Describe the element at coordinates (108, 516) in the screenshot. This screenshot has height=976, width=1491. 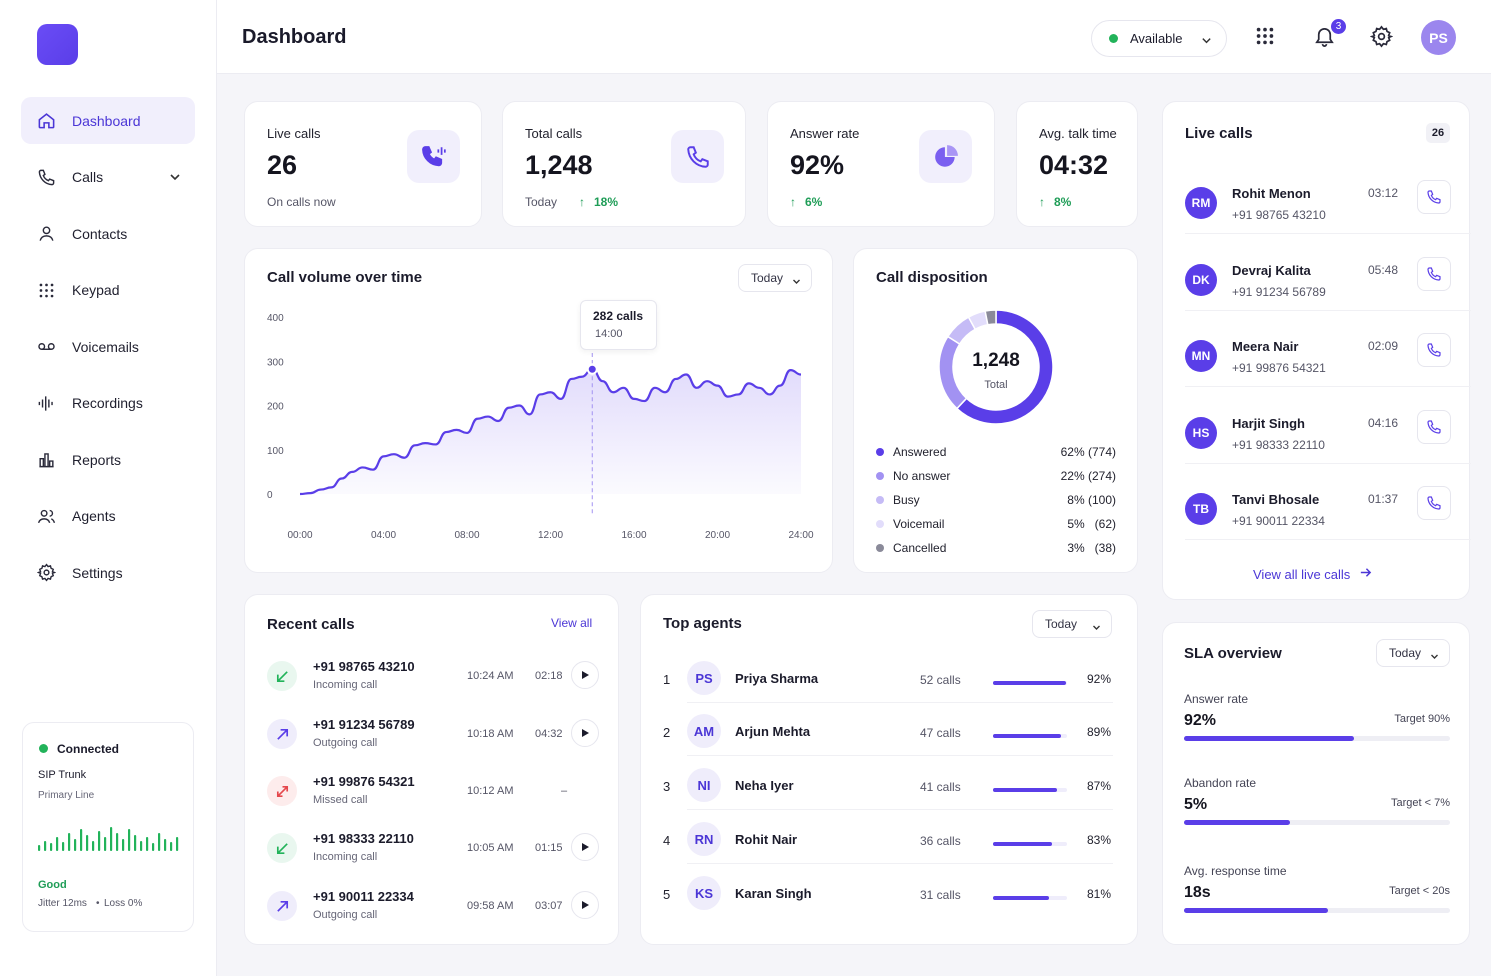
I see `sidebar-item-agents: Agents` at that location.